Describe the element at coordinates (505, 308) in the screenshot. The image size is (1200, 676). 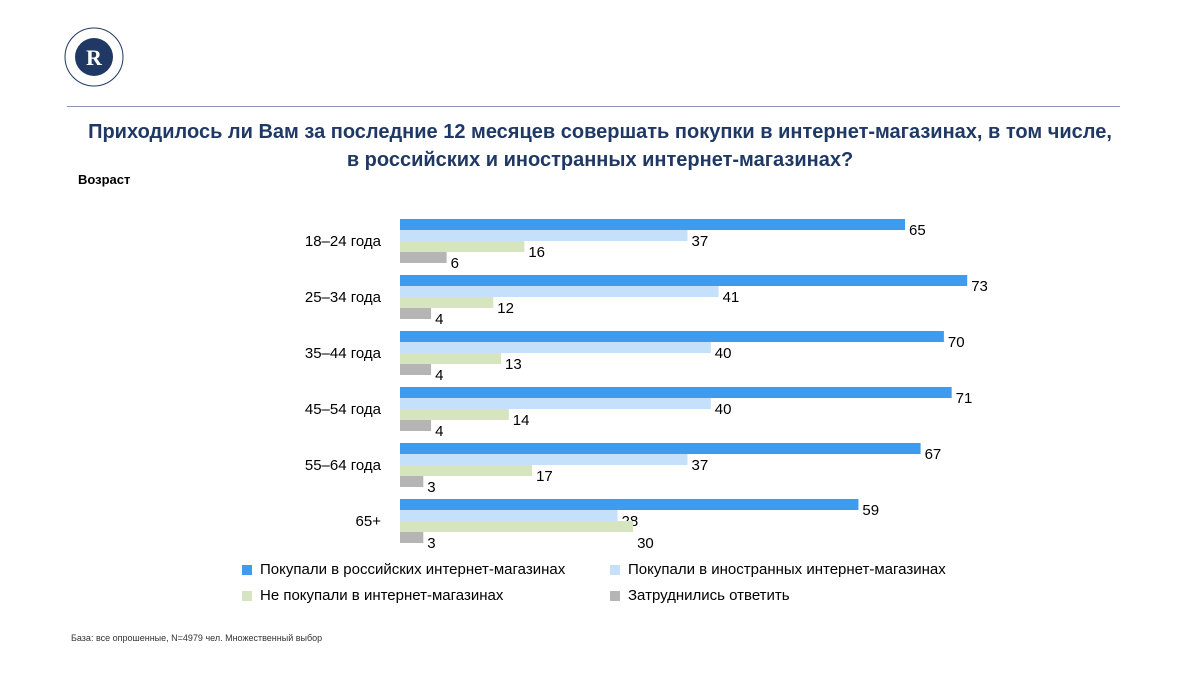
I see `data-label: 12` at that location.